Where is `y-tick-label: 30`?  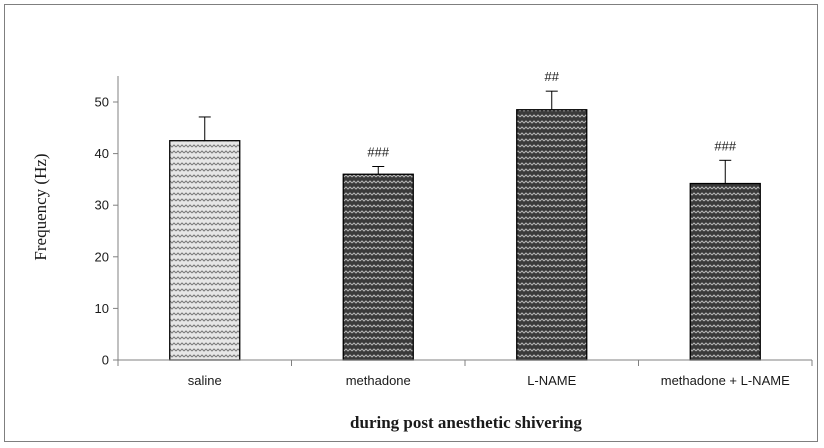 y-tick-label: 30 is located at coordinates (102, 205).